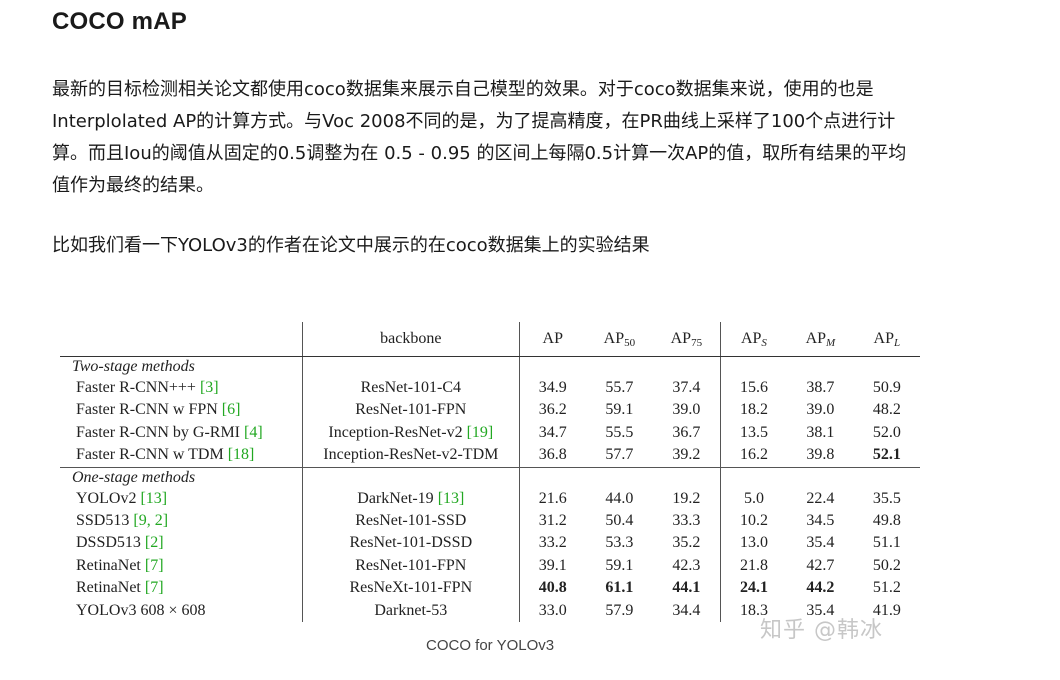 The width and height of the screenshot is (1060, 680). I want to click on apl-cell: 52.0, so click(886, 432).